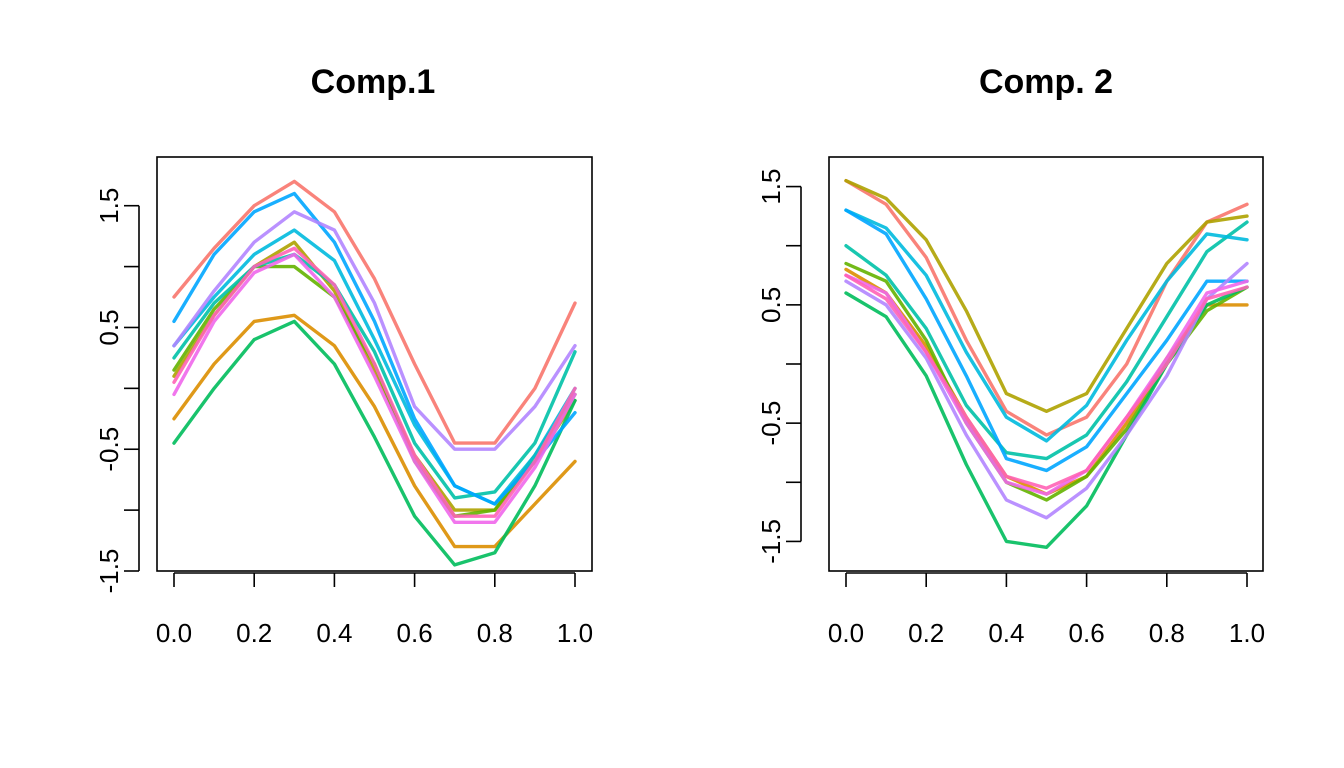 The width and height of the screenshot is (1344, 768). What do you see at coordinates (1046, 82) in the screenshot?
I see `chart-title: Comp. 2` at bounding box center [1046, 82].